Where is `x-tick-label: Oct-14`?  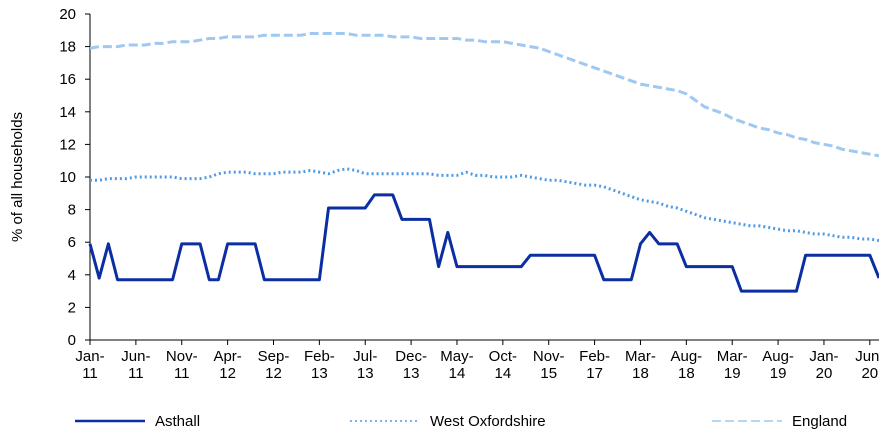
x-tick-label: Oct-14 is located at coordinates (503, 365).